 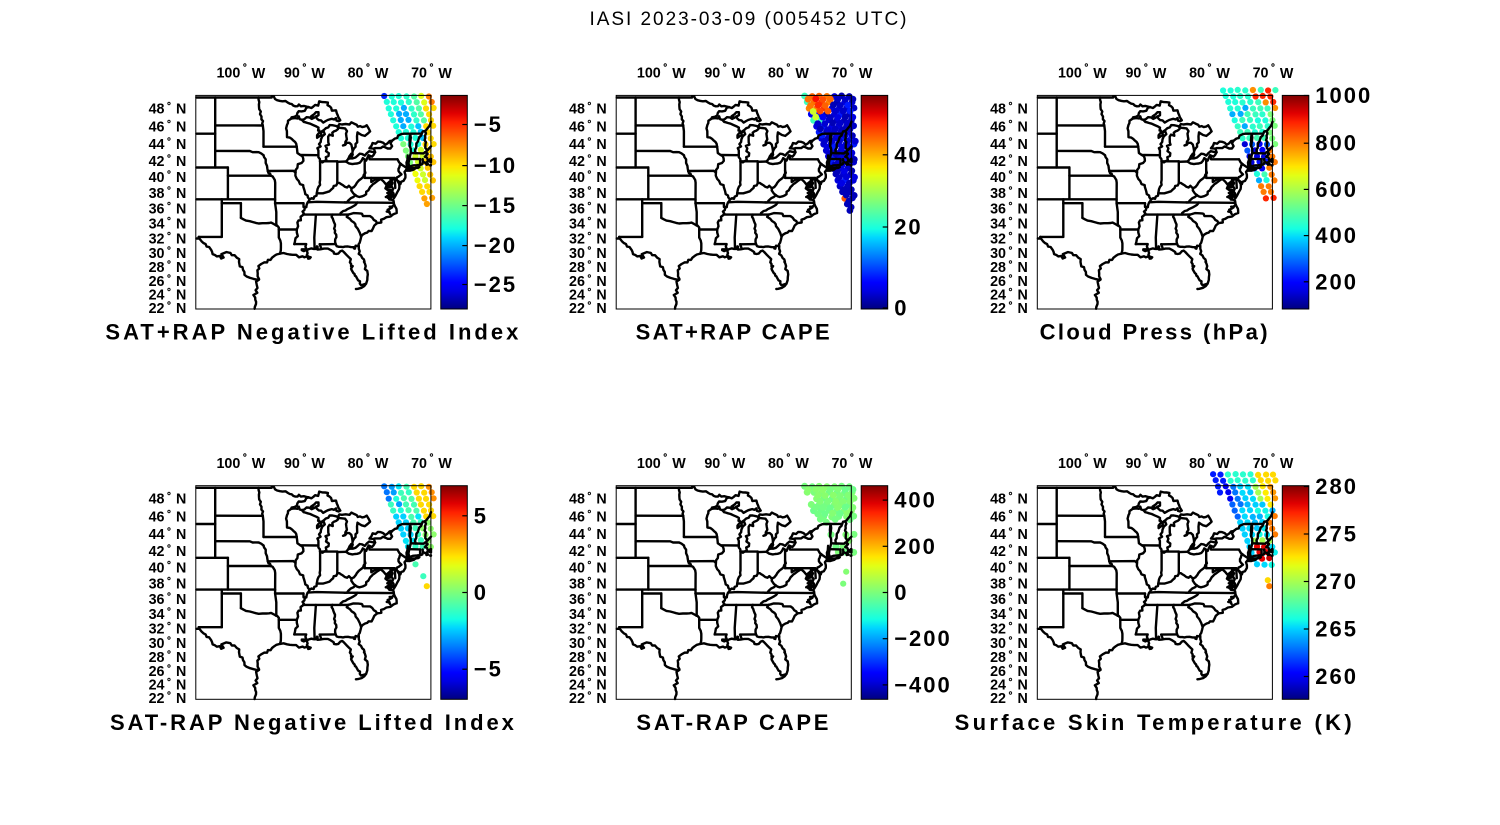 What do you see at coordinates (749, 19) in the screenshot?
I see `svg-text: IASI 2023-03-09 (005452 UTC)` at bounding box center [749, 19].